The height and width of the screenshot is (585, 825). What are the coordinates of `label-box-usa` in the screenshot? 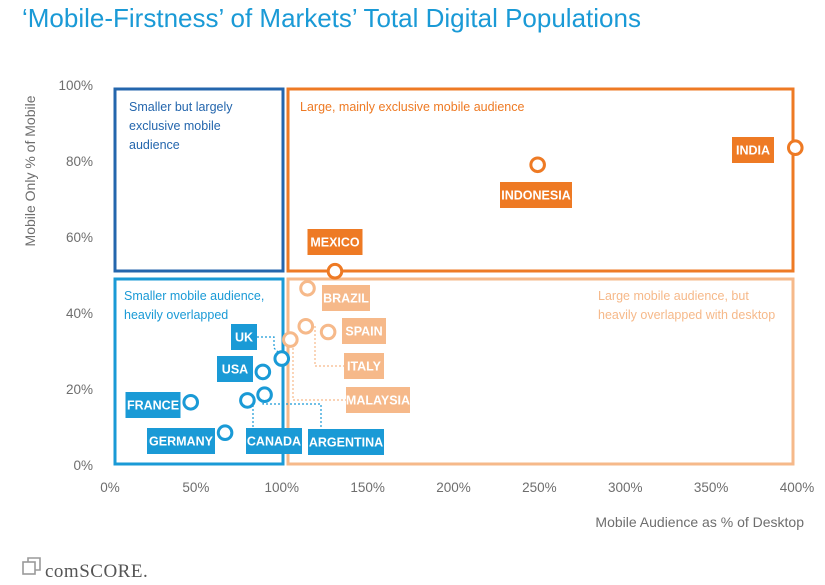 It's located at (235, 369).